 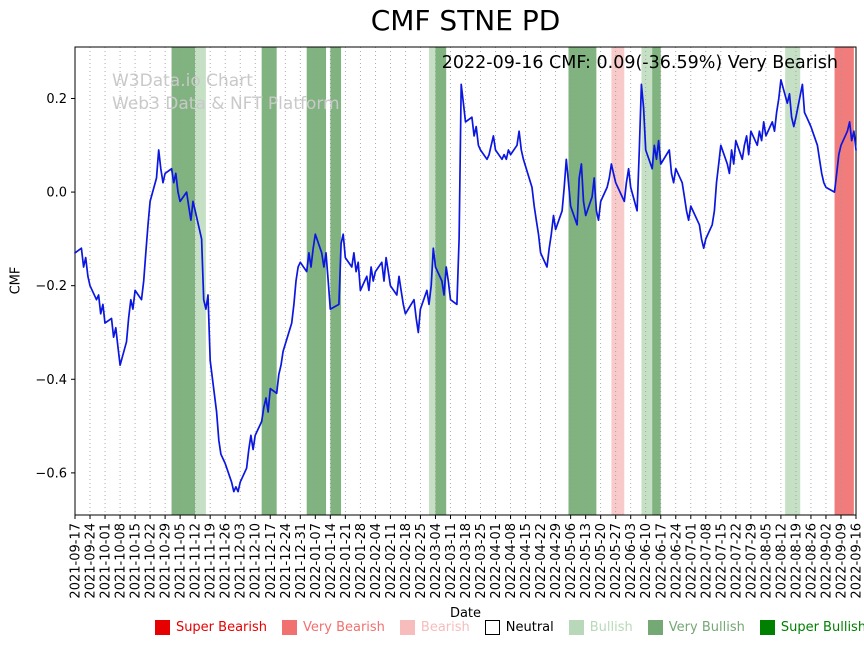 What do you see at coordinates (376, 561) in the screenshot?
I see `x-tick-label: 2022-02-04` at bounding box center [376, 561].